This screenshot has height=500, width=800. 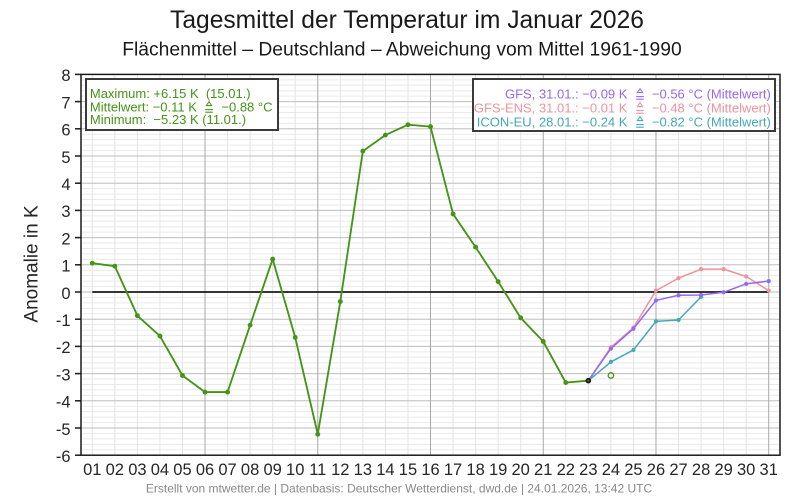 I want to click on svg-text: 19, so click(x=498, y=470).